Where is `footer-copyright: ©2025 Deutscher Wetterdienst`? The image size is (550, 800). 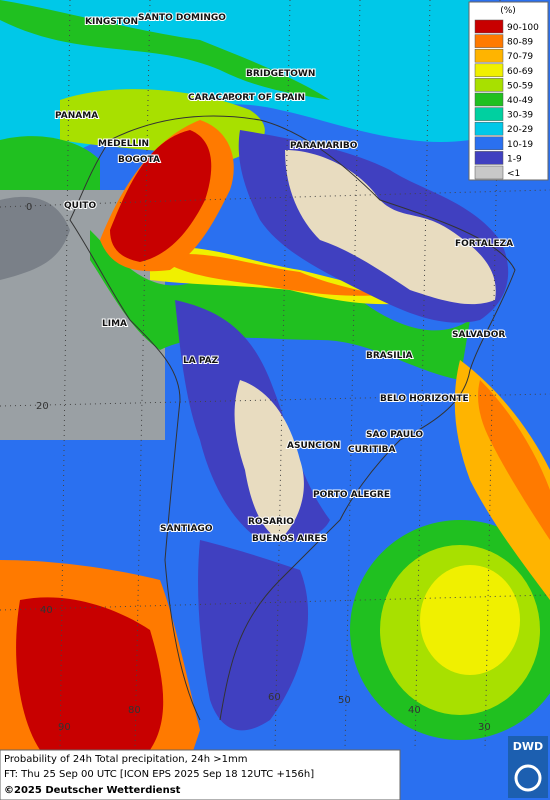 footer-copyright: ©2025 Deutscher Wetterdienst is located at coordinates (92, 790).